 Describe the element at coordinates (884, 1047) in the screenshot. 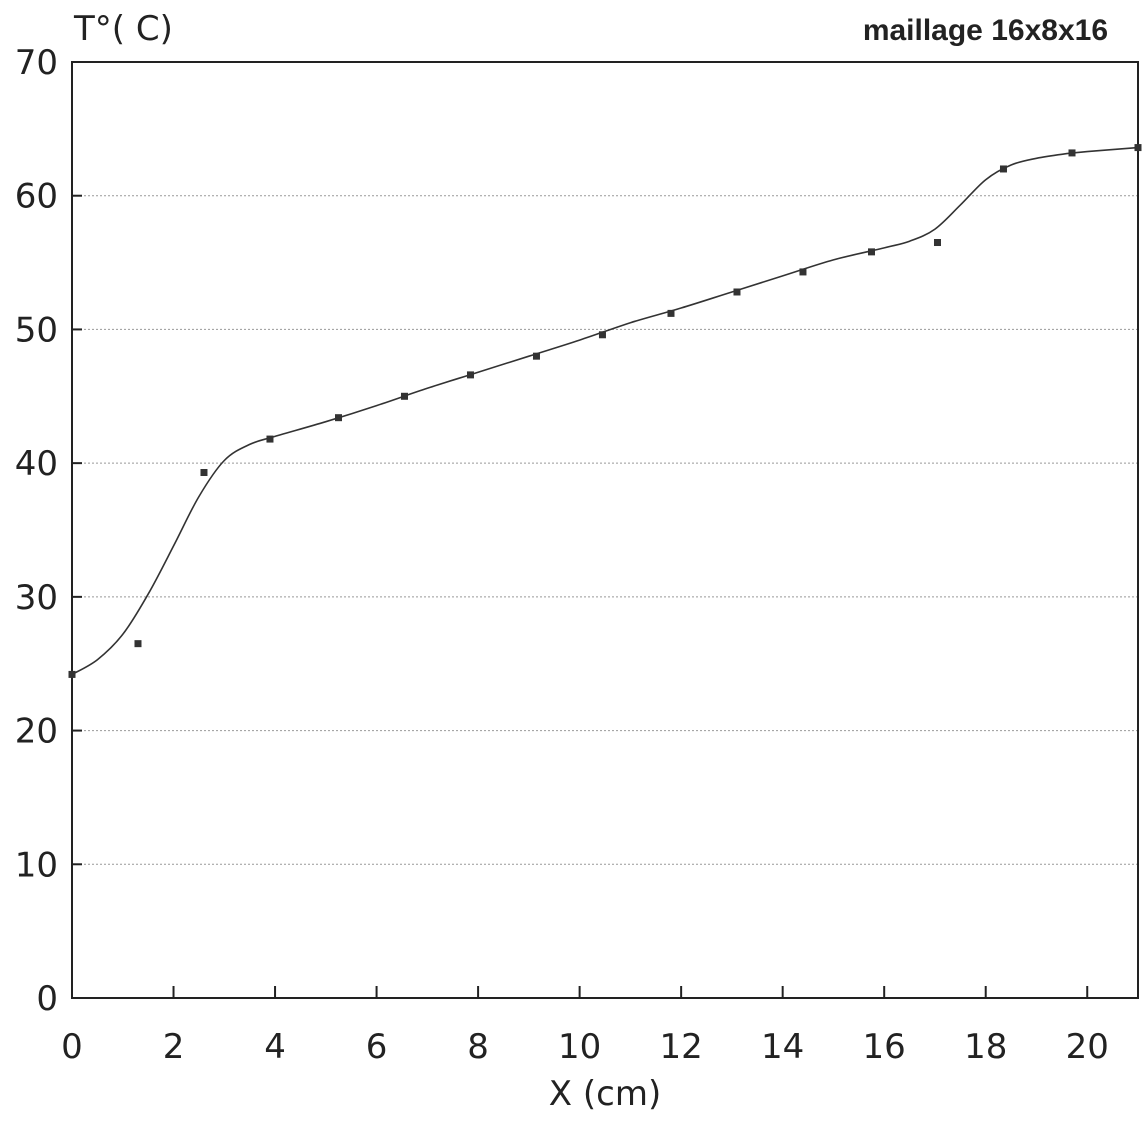

I see `x-tick-label-16: 16` at that location.